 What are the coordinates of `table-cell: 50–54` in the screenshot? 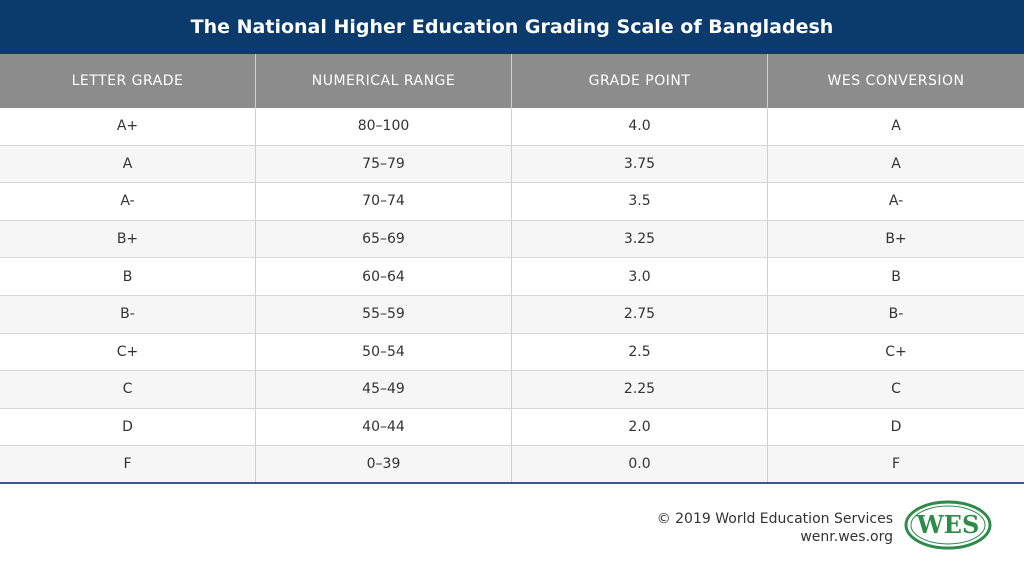 It's located at (384, 352).